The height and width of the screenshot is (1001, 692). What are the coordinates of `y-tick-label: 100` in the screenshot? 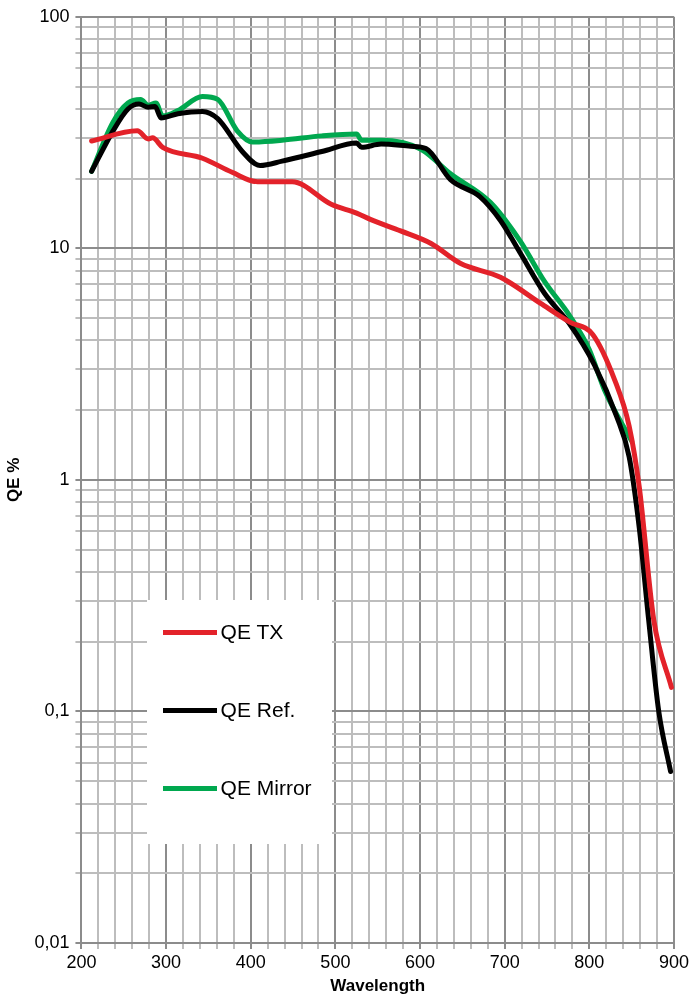 It's located at (54, 15).